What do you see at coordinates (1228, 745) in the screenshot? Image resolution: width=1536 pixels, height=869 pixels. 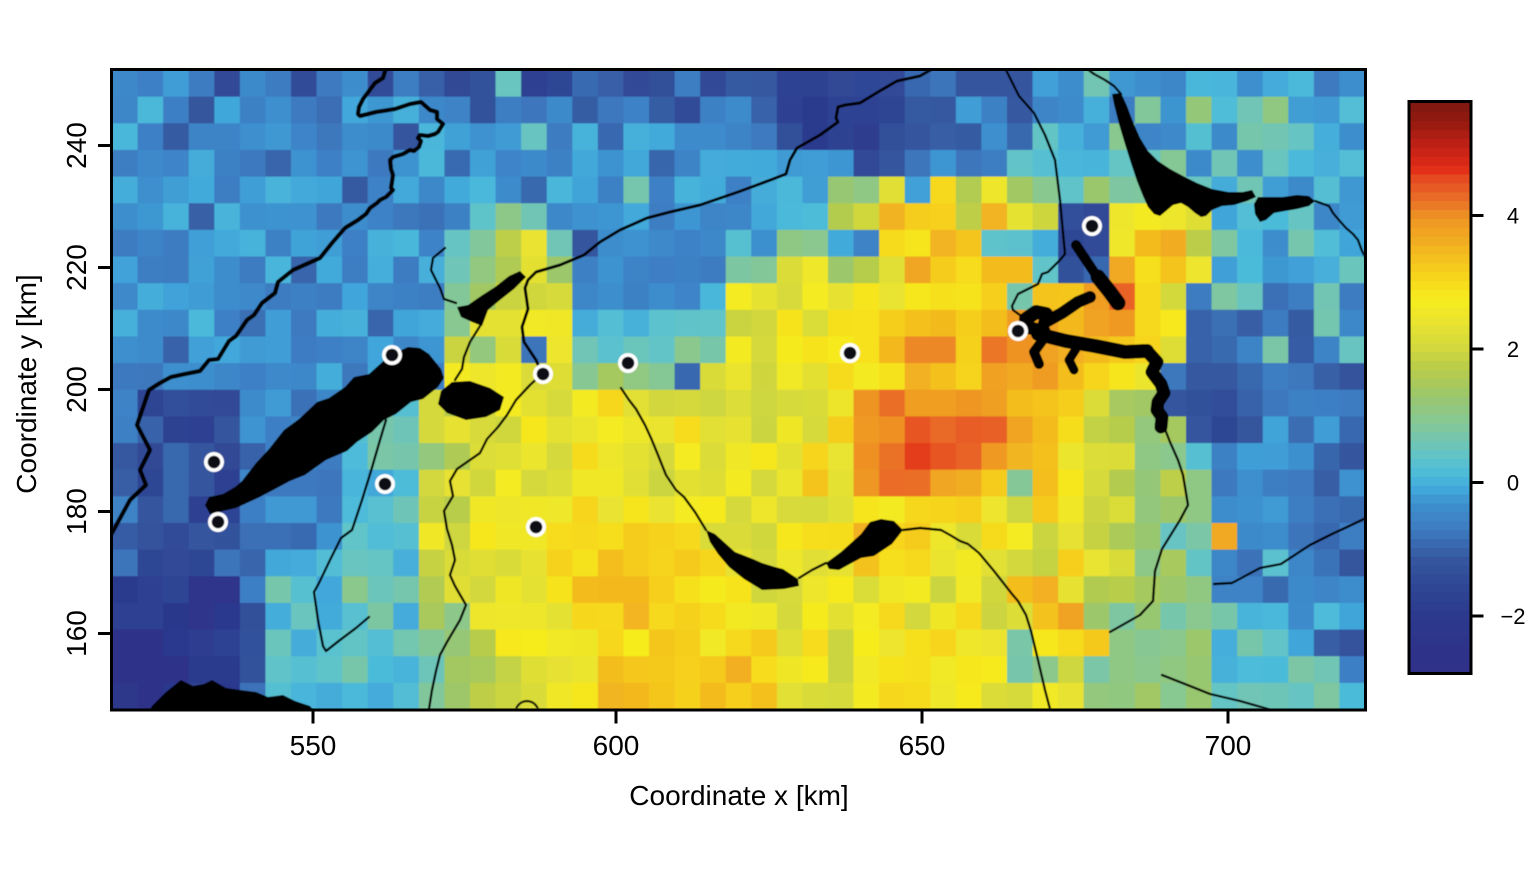 I see `svg-text: 700` at bounding box center [1228, 745].